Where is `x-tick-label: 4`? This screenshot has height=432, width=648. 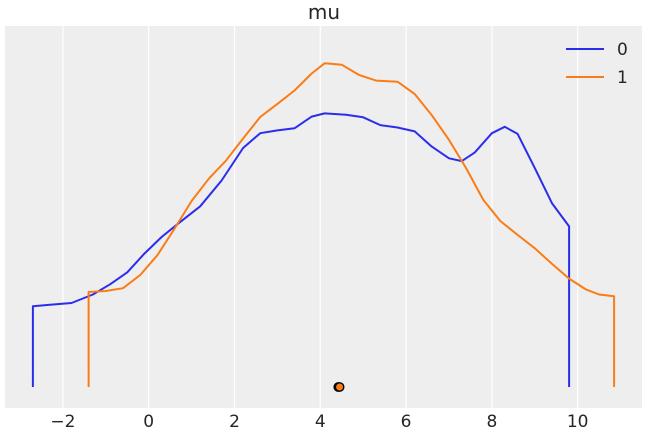
x-tick-label: 4 is located at coordinates (320, 422).